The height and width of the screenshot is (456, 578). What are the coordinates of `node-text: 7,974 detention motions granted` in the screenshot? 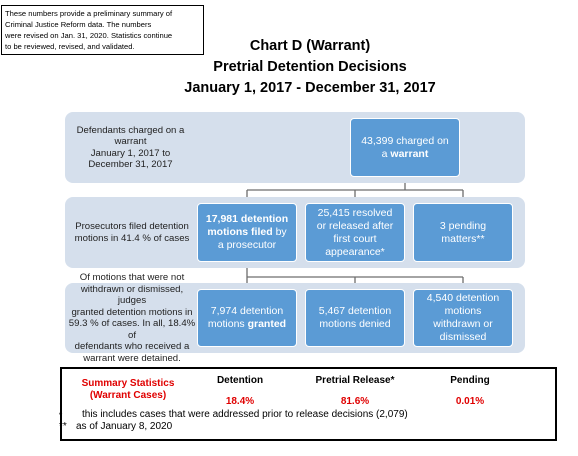 It's located at (247, 318).